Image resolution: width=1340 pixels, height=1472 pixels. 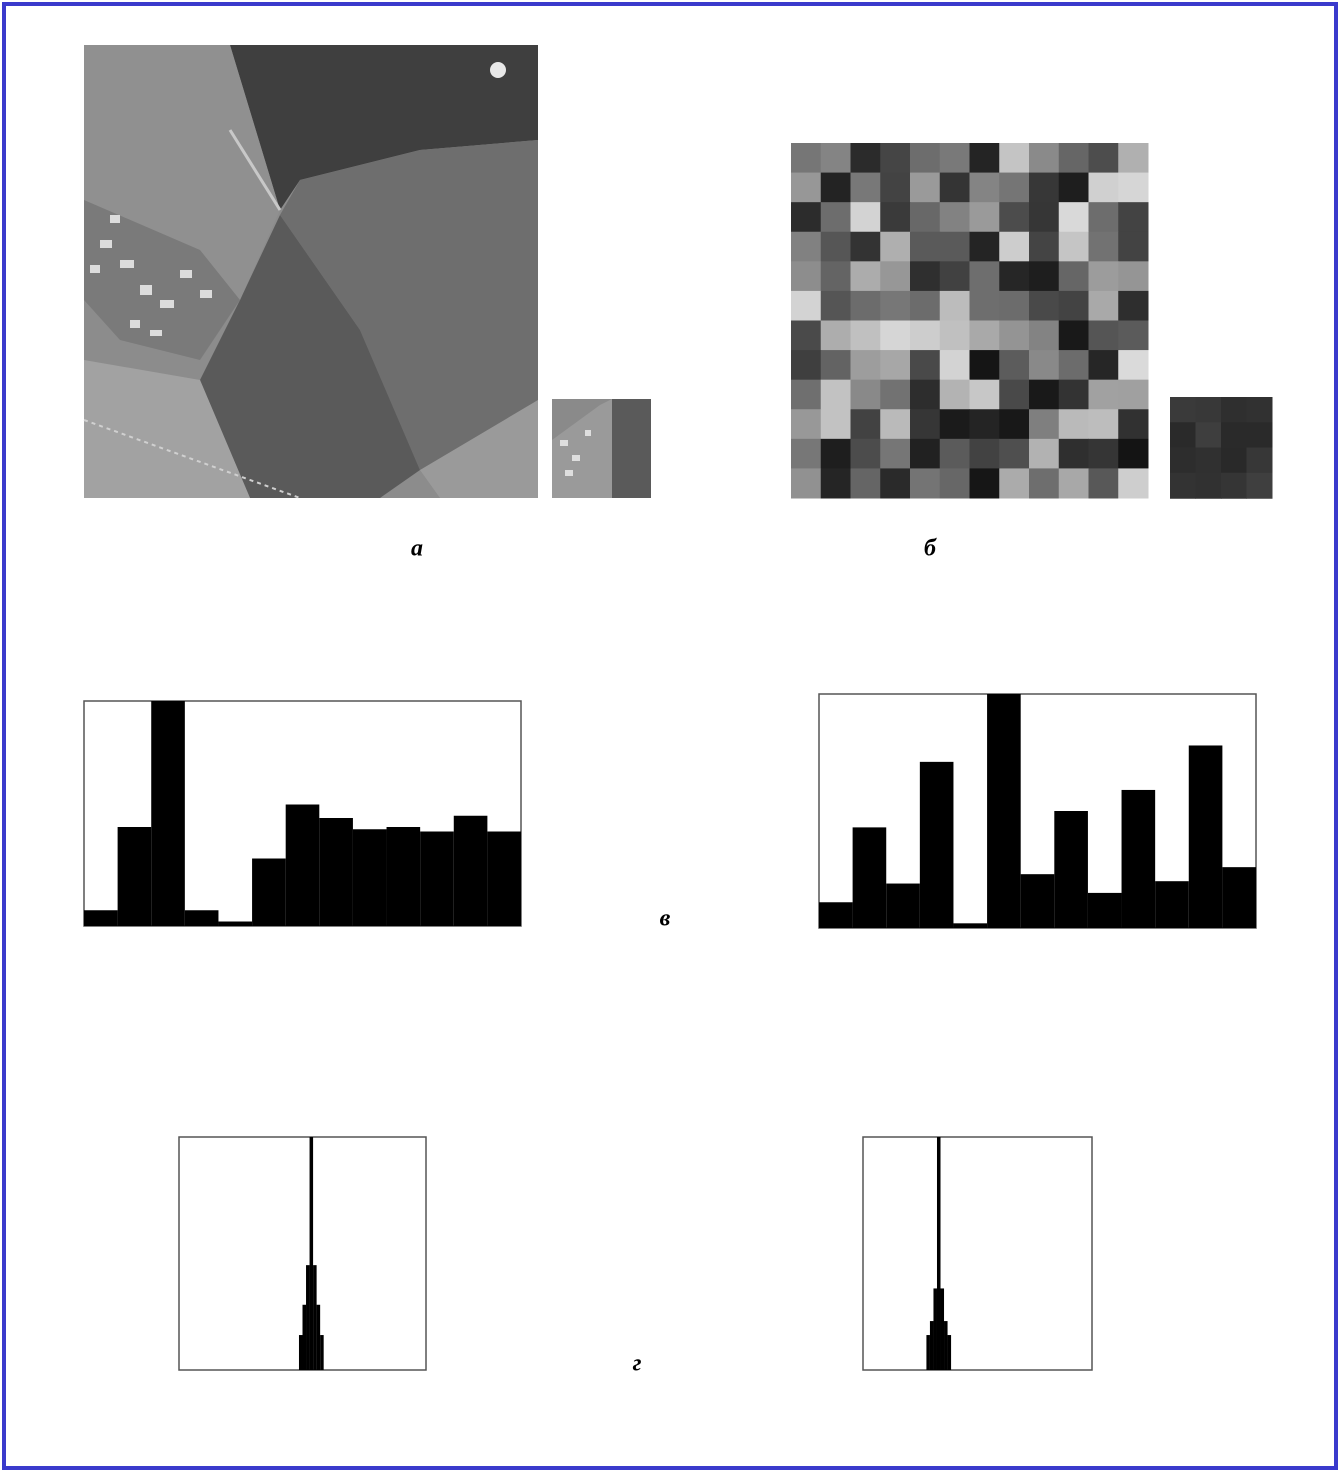 I want to click on plot-frame, so click(x=977, y=1253).